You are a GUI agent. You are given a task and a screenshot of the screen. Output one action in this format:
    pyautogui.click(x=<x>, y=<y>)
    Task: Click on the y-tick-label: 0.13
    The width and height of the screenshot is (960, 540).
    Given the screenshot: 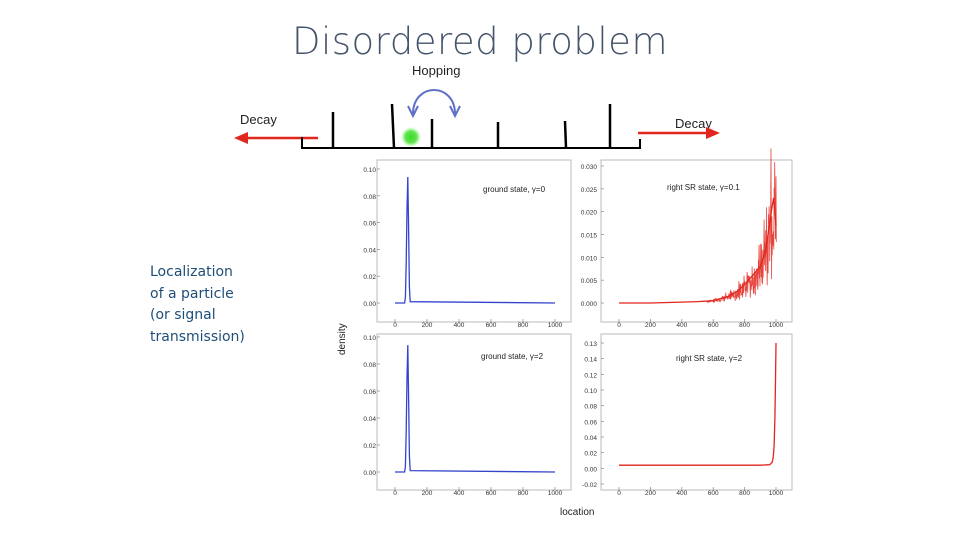 What is the action you would take?
    pyautogui.click(x=590, y=344)
    